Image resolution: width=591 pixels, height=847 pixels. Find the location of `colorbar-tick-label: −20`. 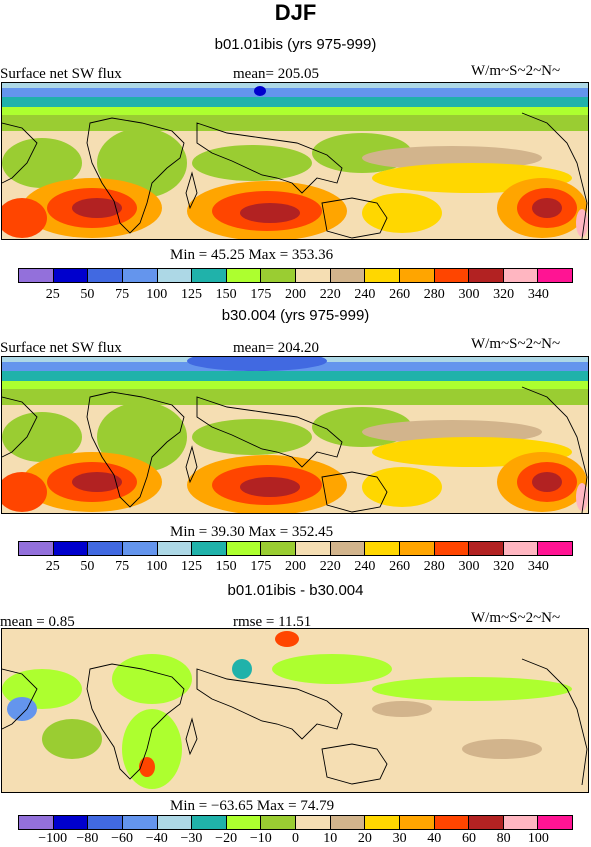

colorbar-tick-label: −20 is located at coordinates (226, 838).